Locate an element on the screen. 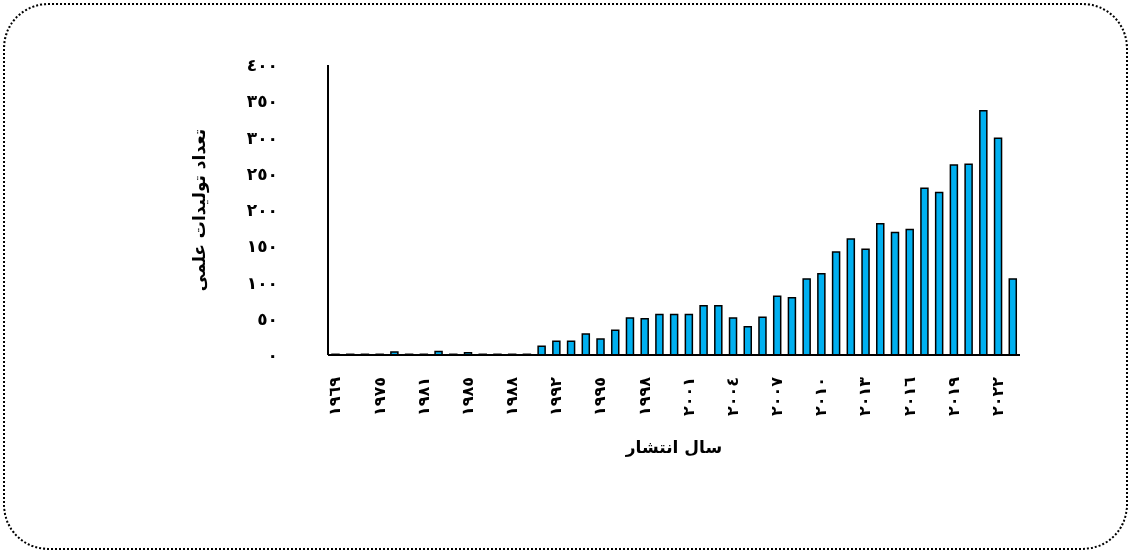  x-axis-title: سال انتشار is located at coordinates (673, 447).